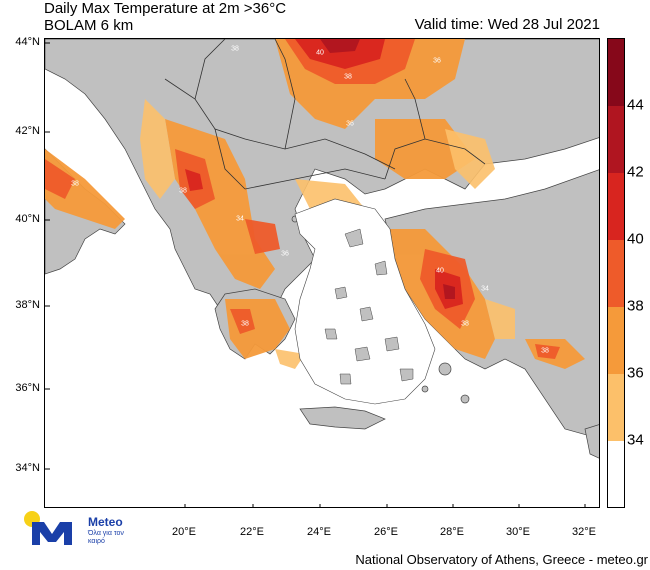  What do you see at coordinates (635, 105) in the screenshot?
I see `colorbar-label-44: 44` at bounding box center [635, 105].